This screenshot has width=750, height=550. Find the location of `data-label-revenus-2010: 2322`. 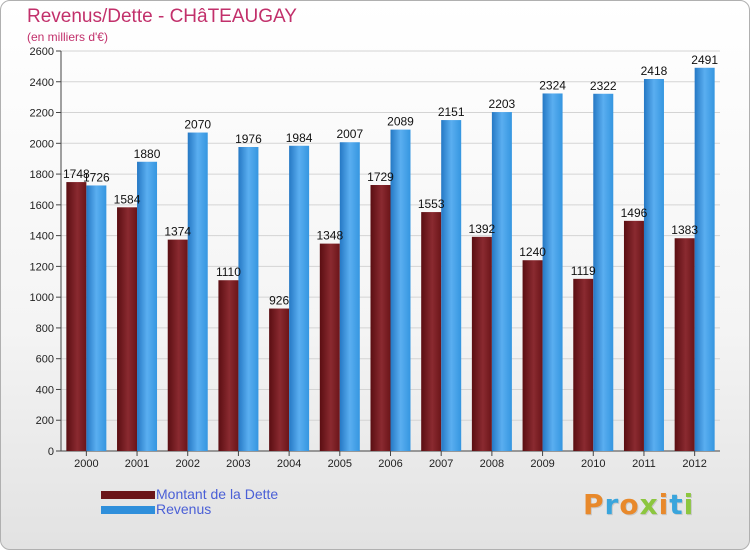

data-label-revenus-2010: 2322 is located at coordinates (603, 86).